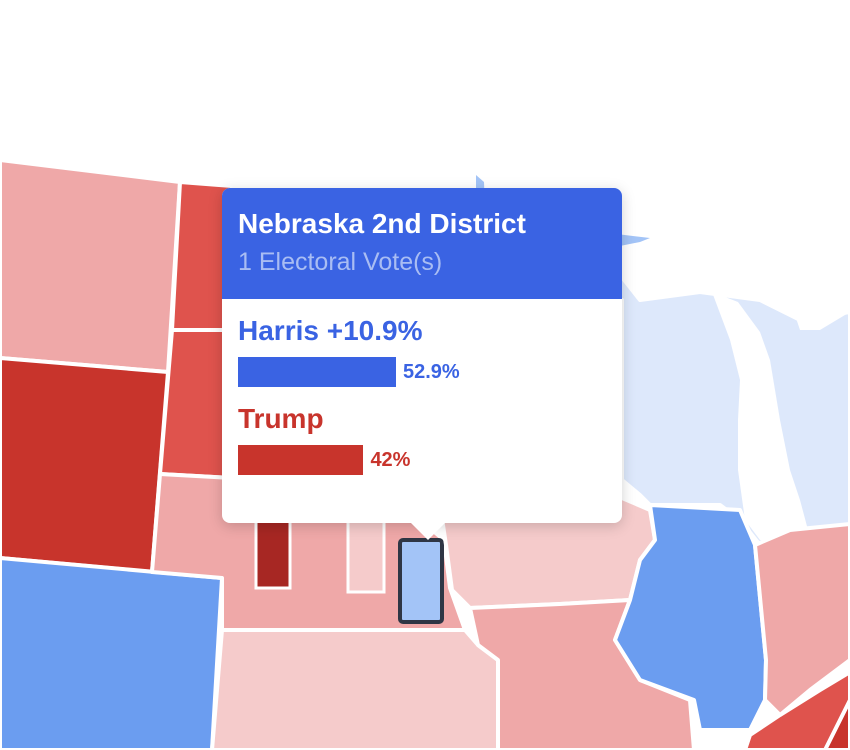 This screenshot has height=750, width=850. What do you see at coordinates (422, 350) in the screenshot?
I see `candidate-harris: Harris +10.9% 52.9%` at bounding box center [422, 350].